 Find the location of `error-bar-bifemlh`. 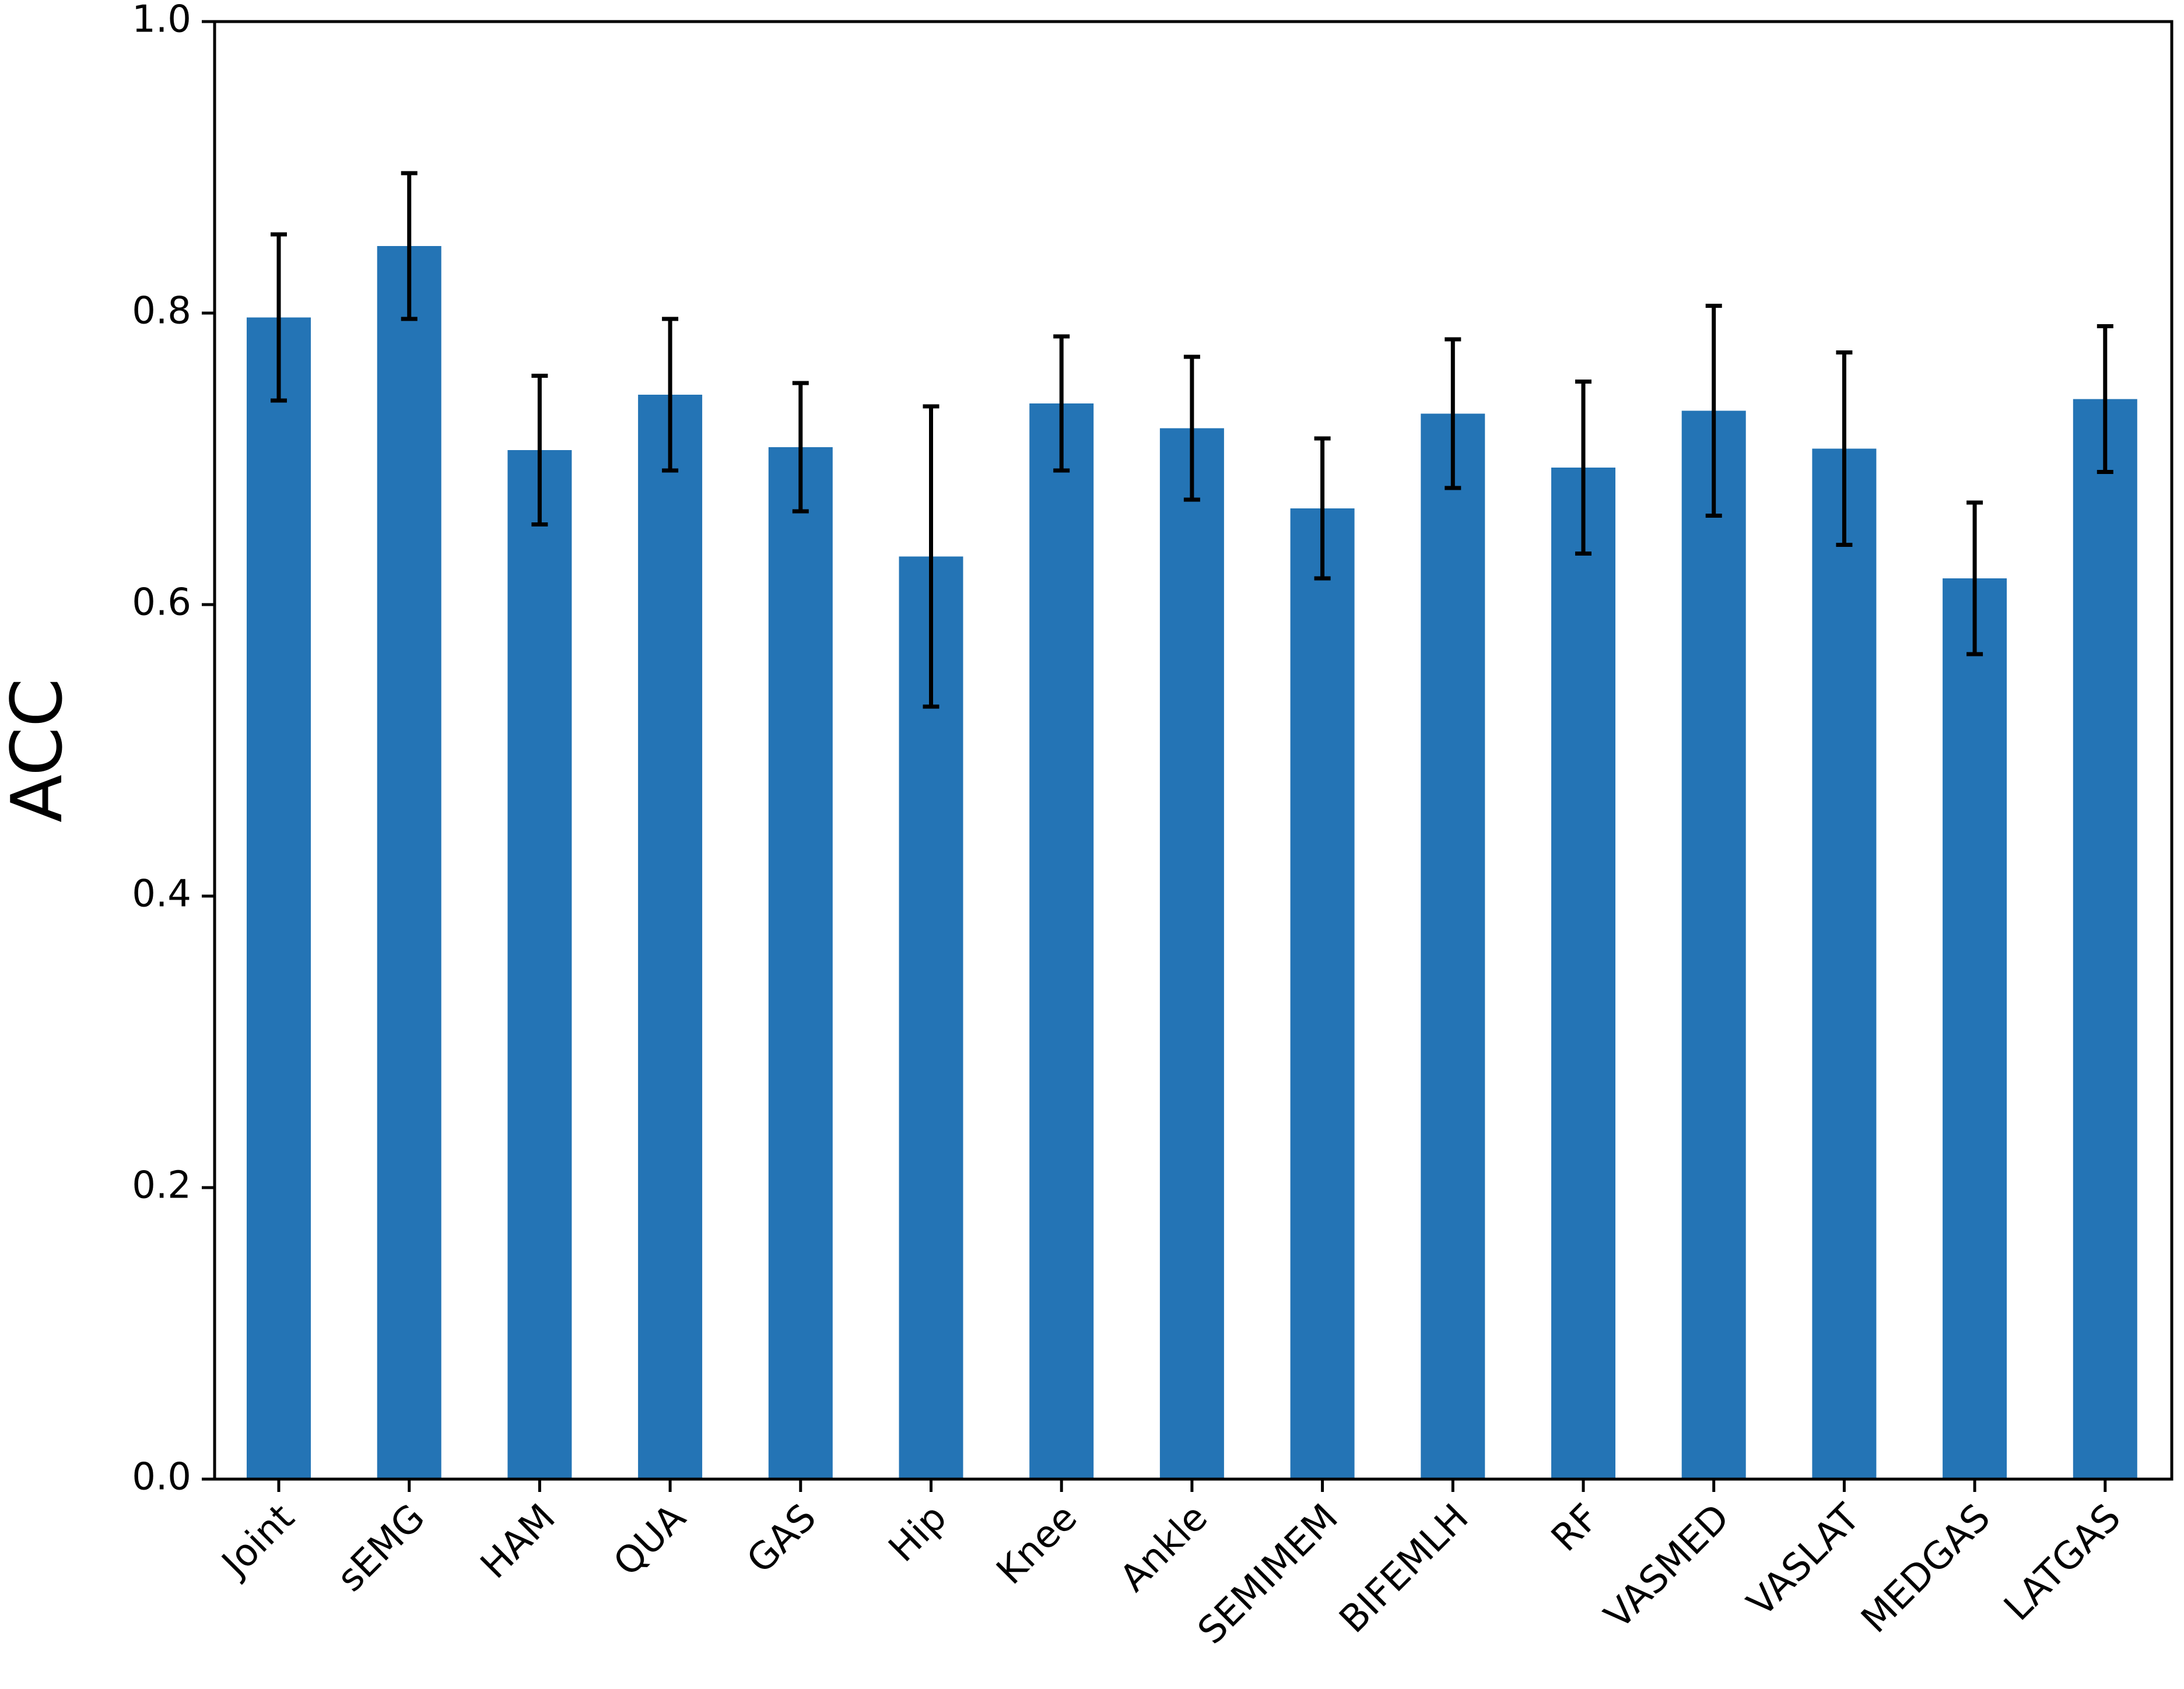

error-bar-bifemlh is located at coordinates (1453, 413).